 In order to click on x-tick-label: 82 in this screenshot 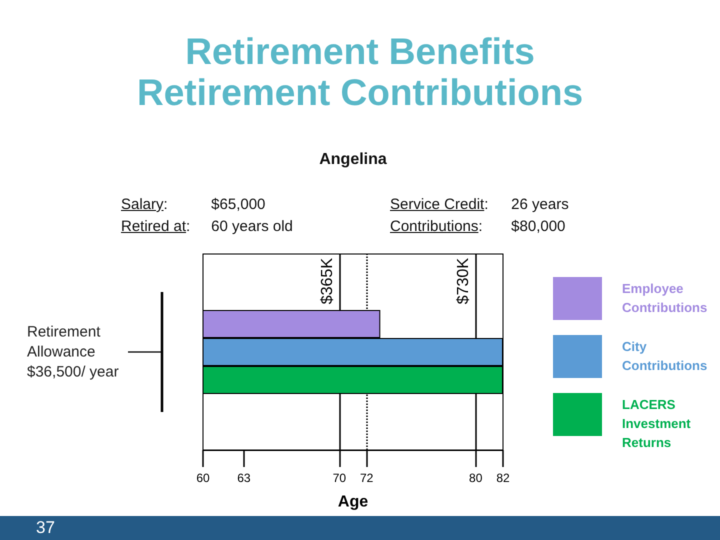, I will do `click(503, 478)`.